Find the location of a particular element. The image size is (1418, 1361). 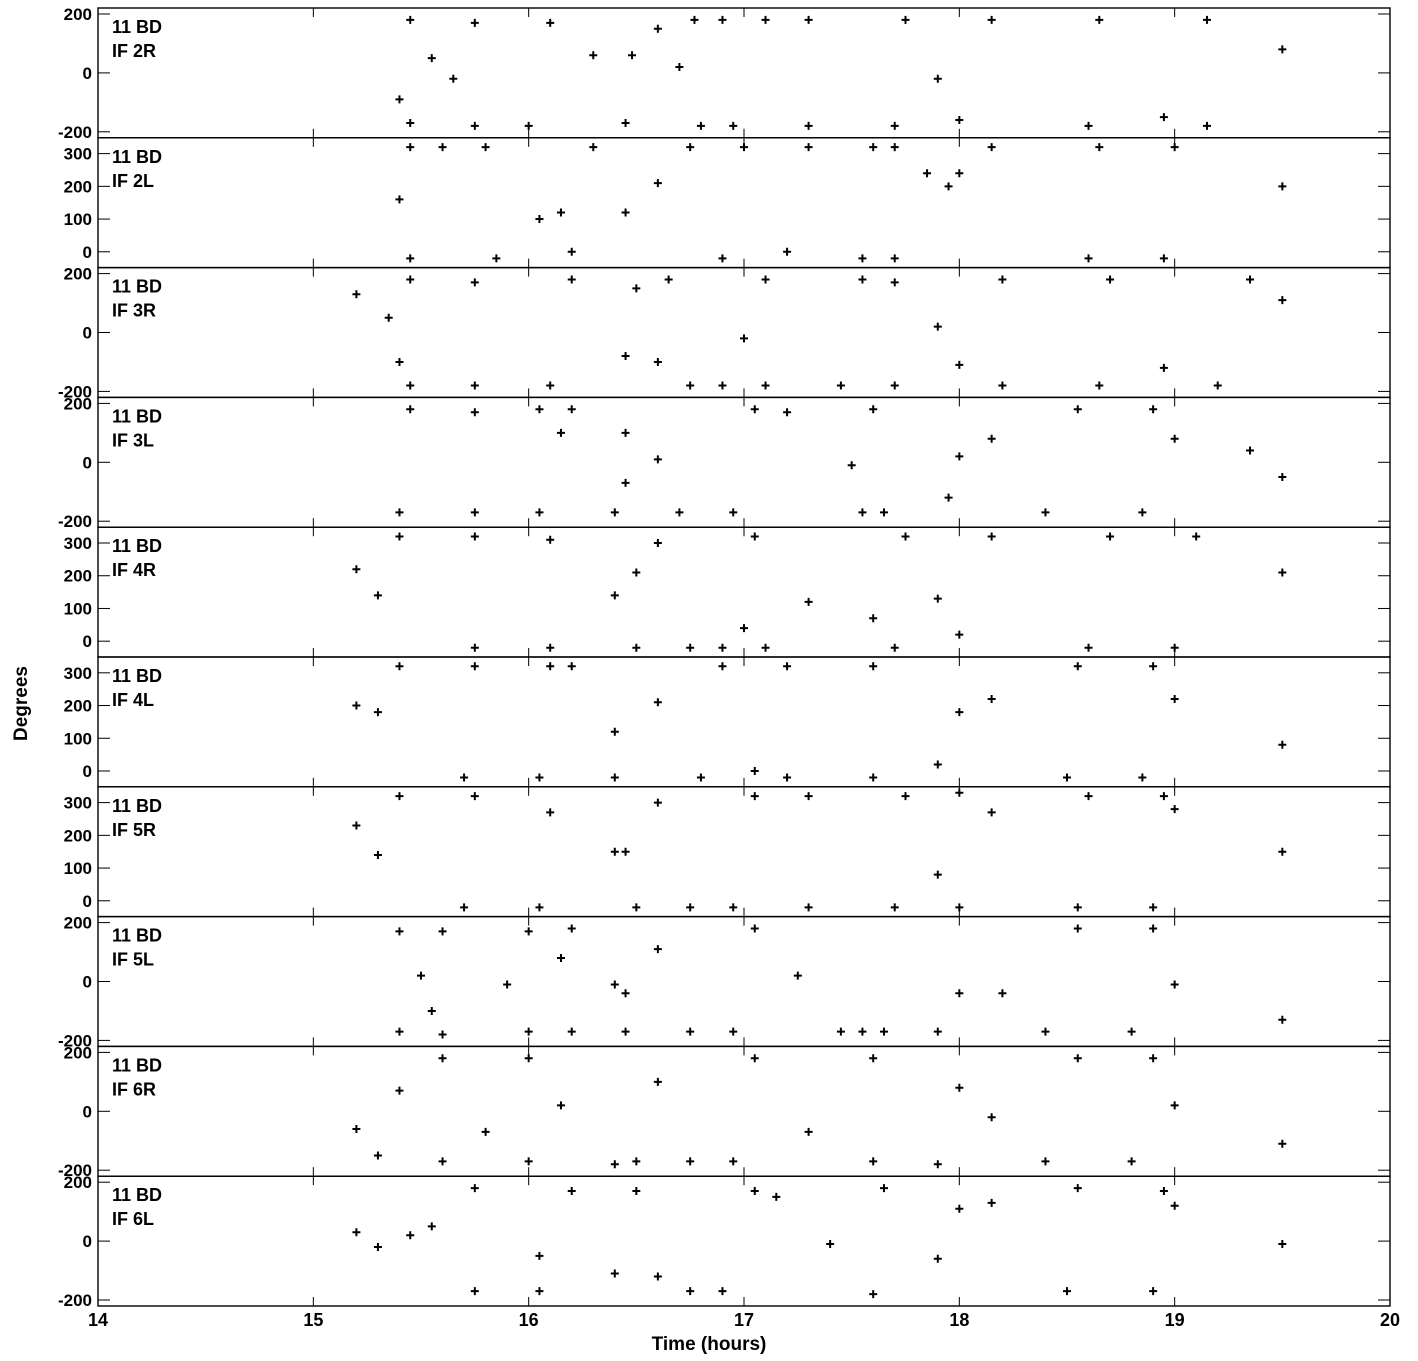

panel-subtitle: IF 4R is located at coordinates (134, 570).